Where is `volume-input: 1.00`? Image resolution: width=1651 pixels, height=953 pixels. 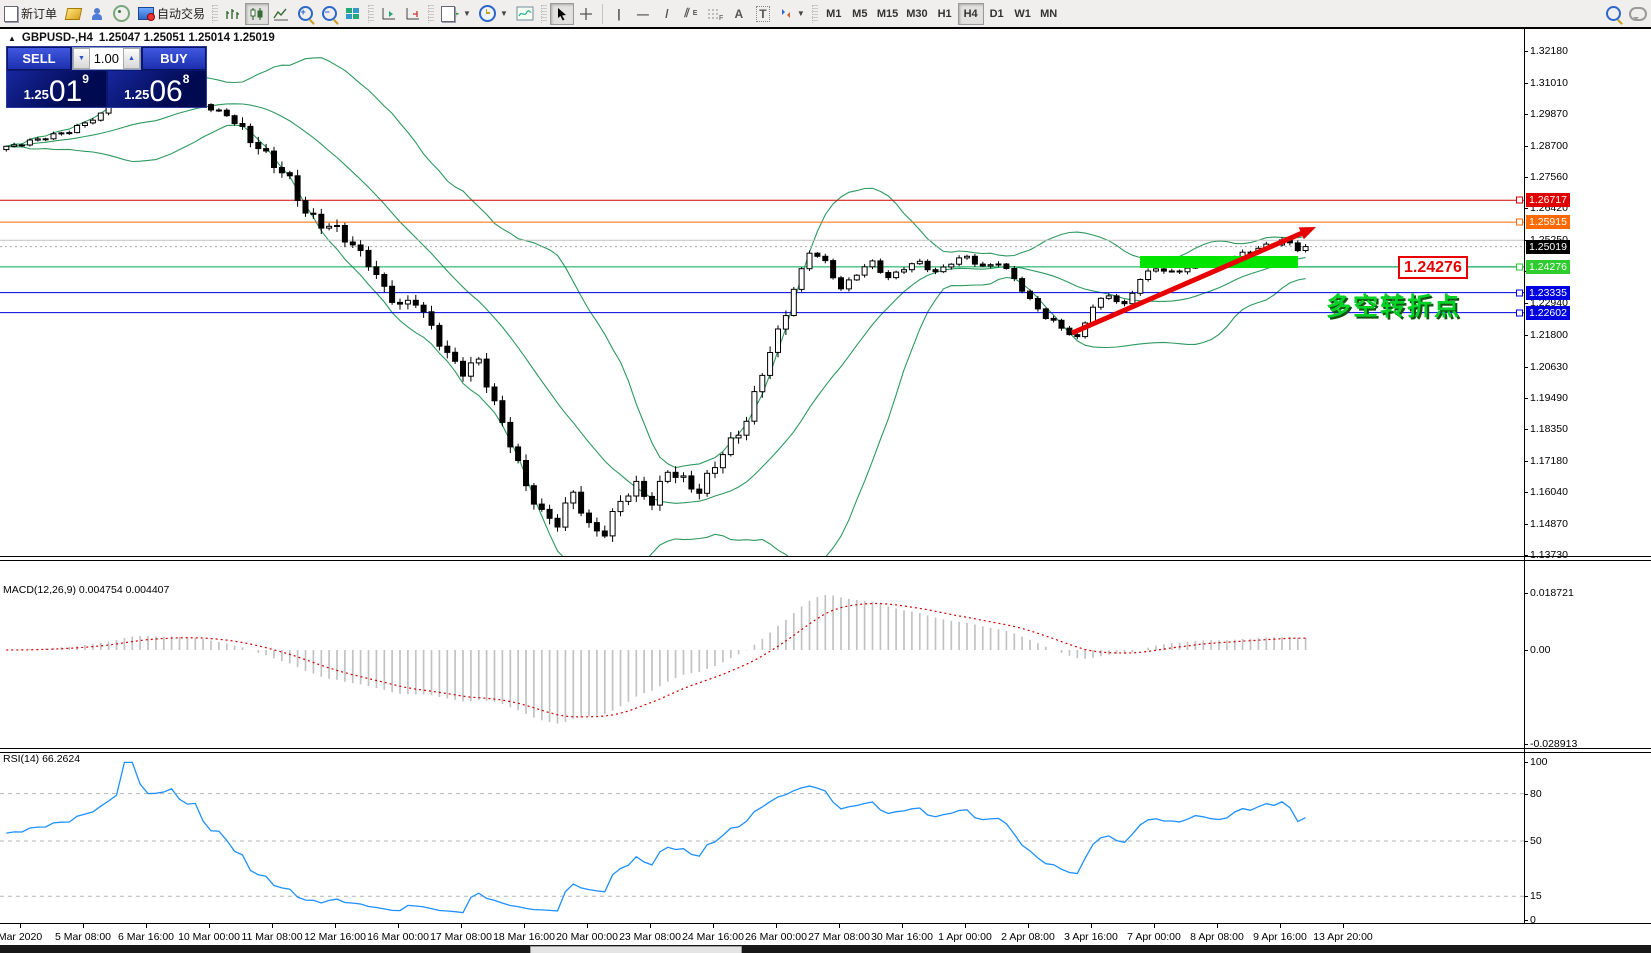
volume-input: 1.00 is located at coordinates (106, 58).